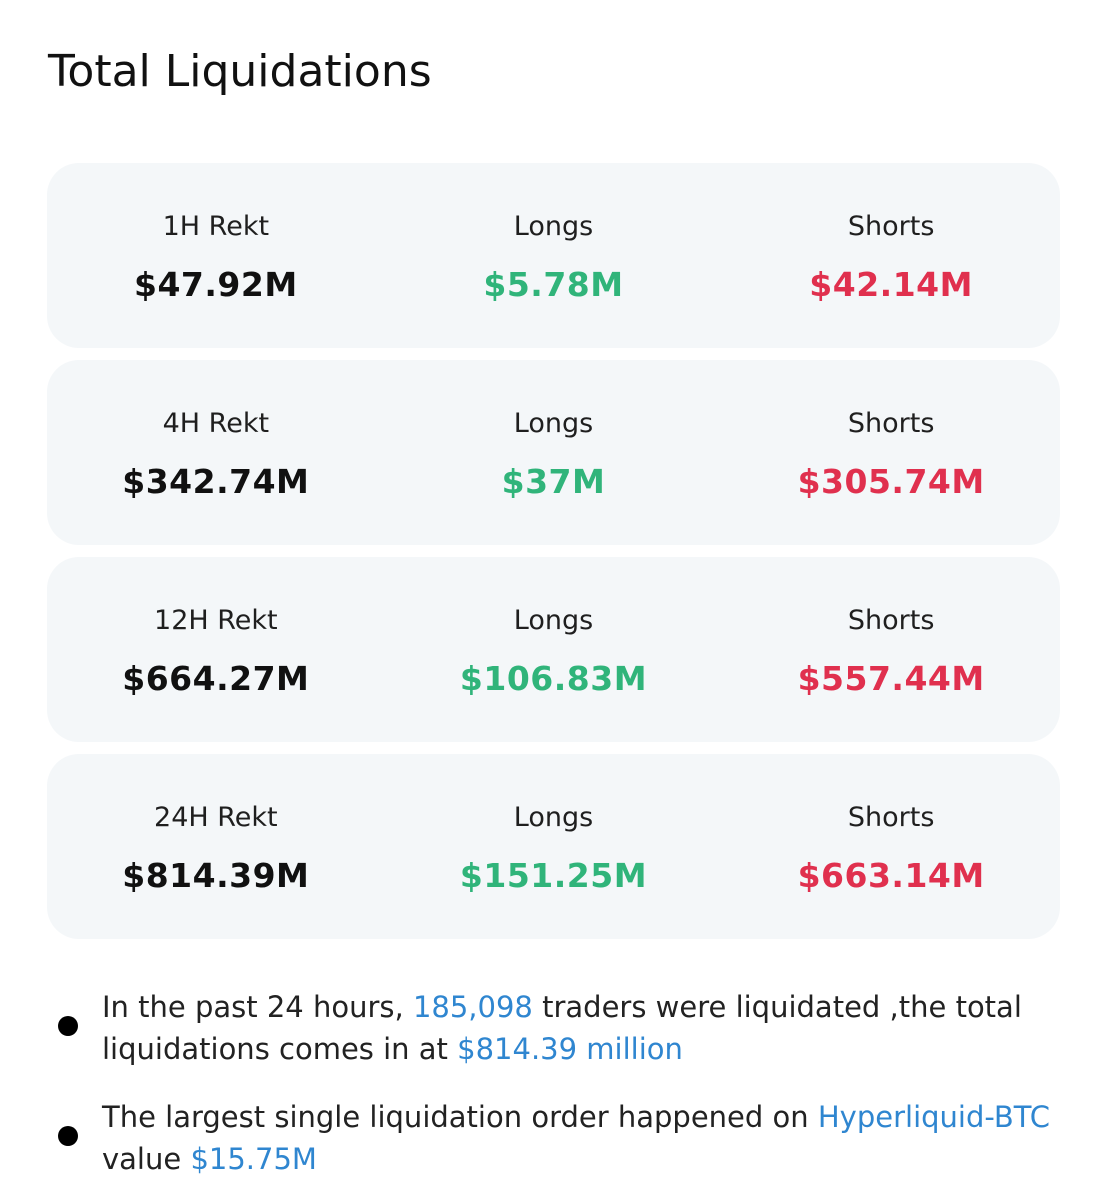 This screenshot has width=1106, height=1200. What do you see at coordinates (216, 423) in the screenshot?
I see `period-label: 4H Rekt` at bounding box center [216, 423].